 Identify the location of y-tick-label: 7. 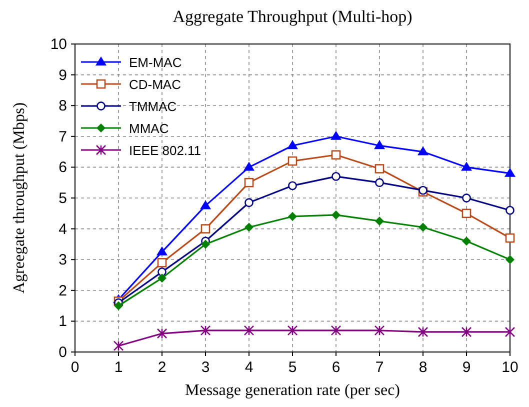
(62, 137).